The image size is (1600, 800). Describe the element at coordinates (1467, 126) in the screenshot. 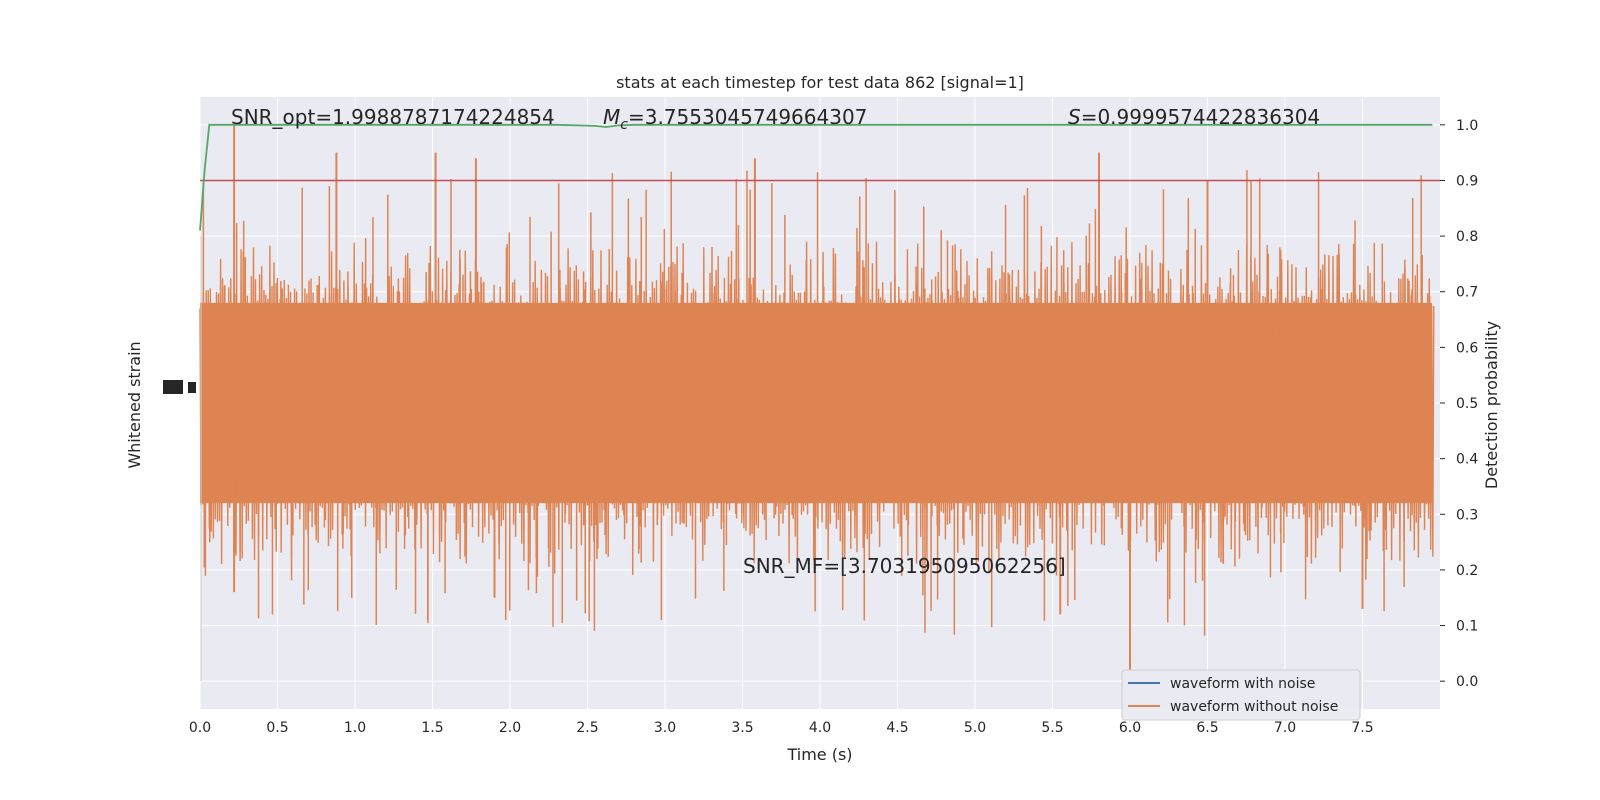

I see `y-tick-label: 1.0` at that location.